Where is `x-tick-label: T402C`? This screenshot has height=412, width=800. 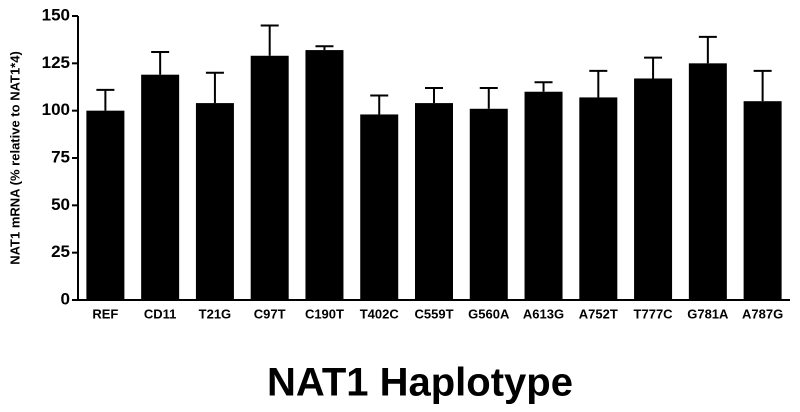 x-tick-label: T402C is located at coordinates (380, 313).